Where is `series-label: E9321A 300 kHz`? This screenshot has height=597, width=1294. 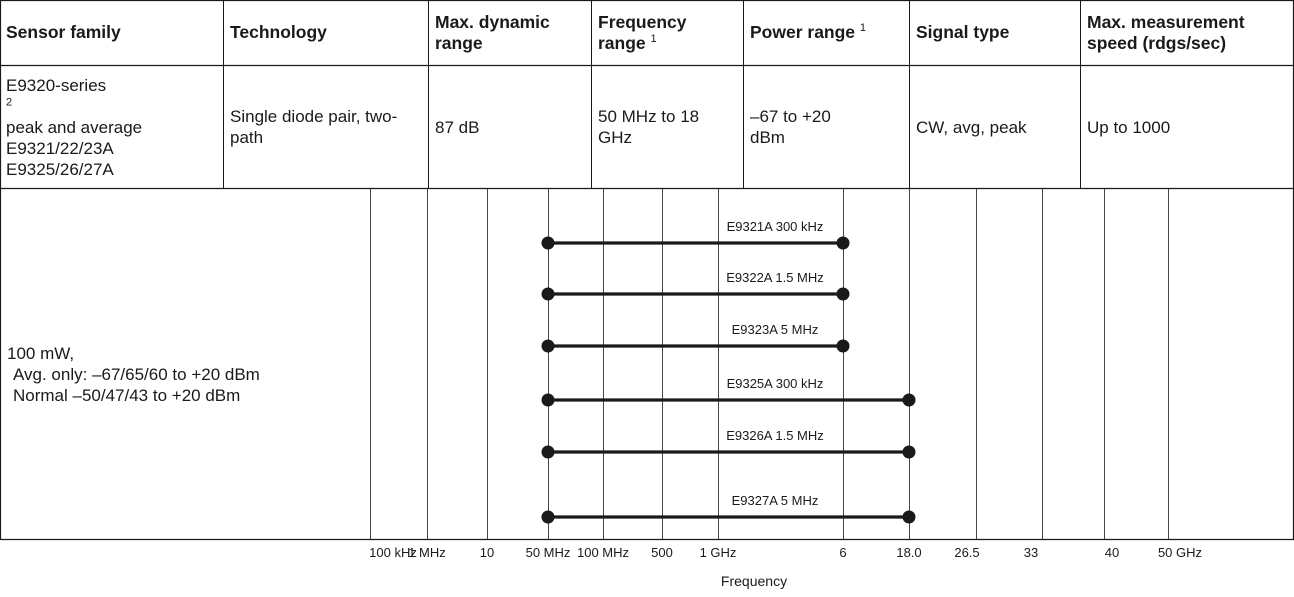 series-label: E9321A 300 kHz is located at coordinates (775, 226).